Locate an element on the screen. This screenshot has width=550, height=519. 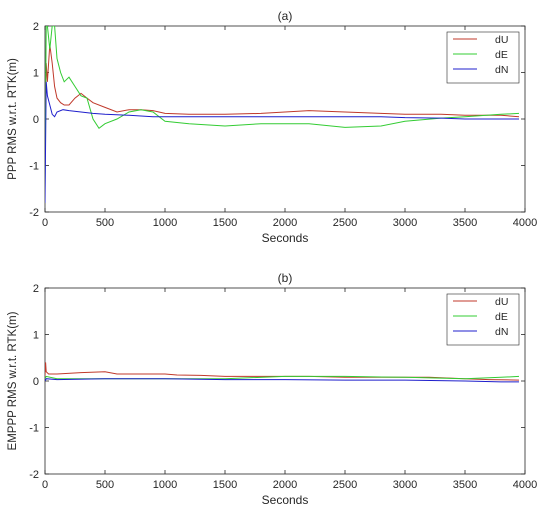
series-group is located at coordinates (282, 372).